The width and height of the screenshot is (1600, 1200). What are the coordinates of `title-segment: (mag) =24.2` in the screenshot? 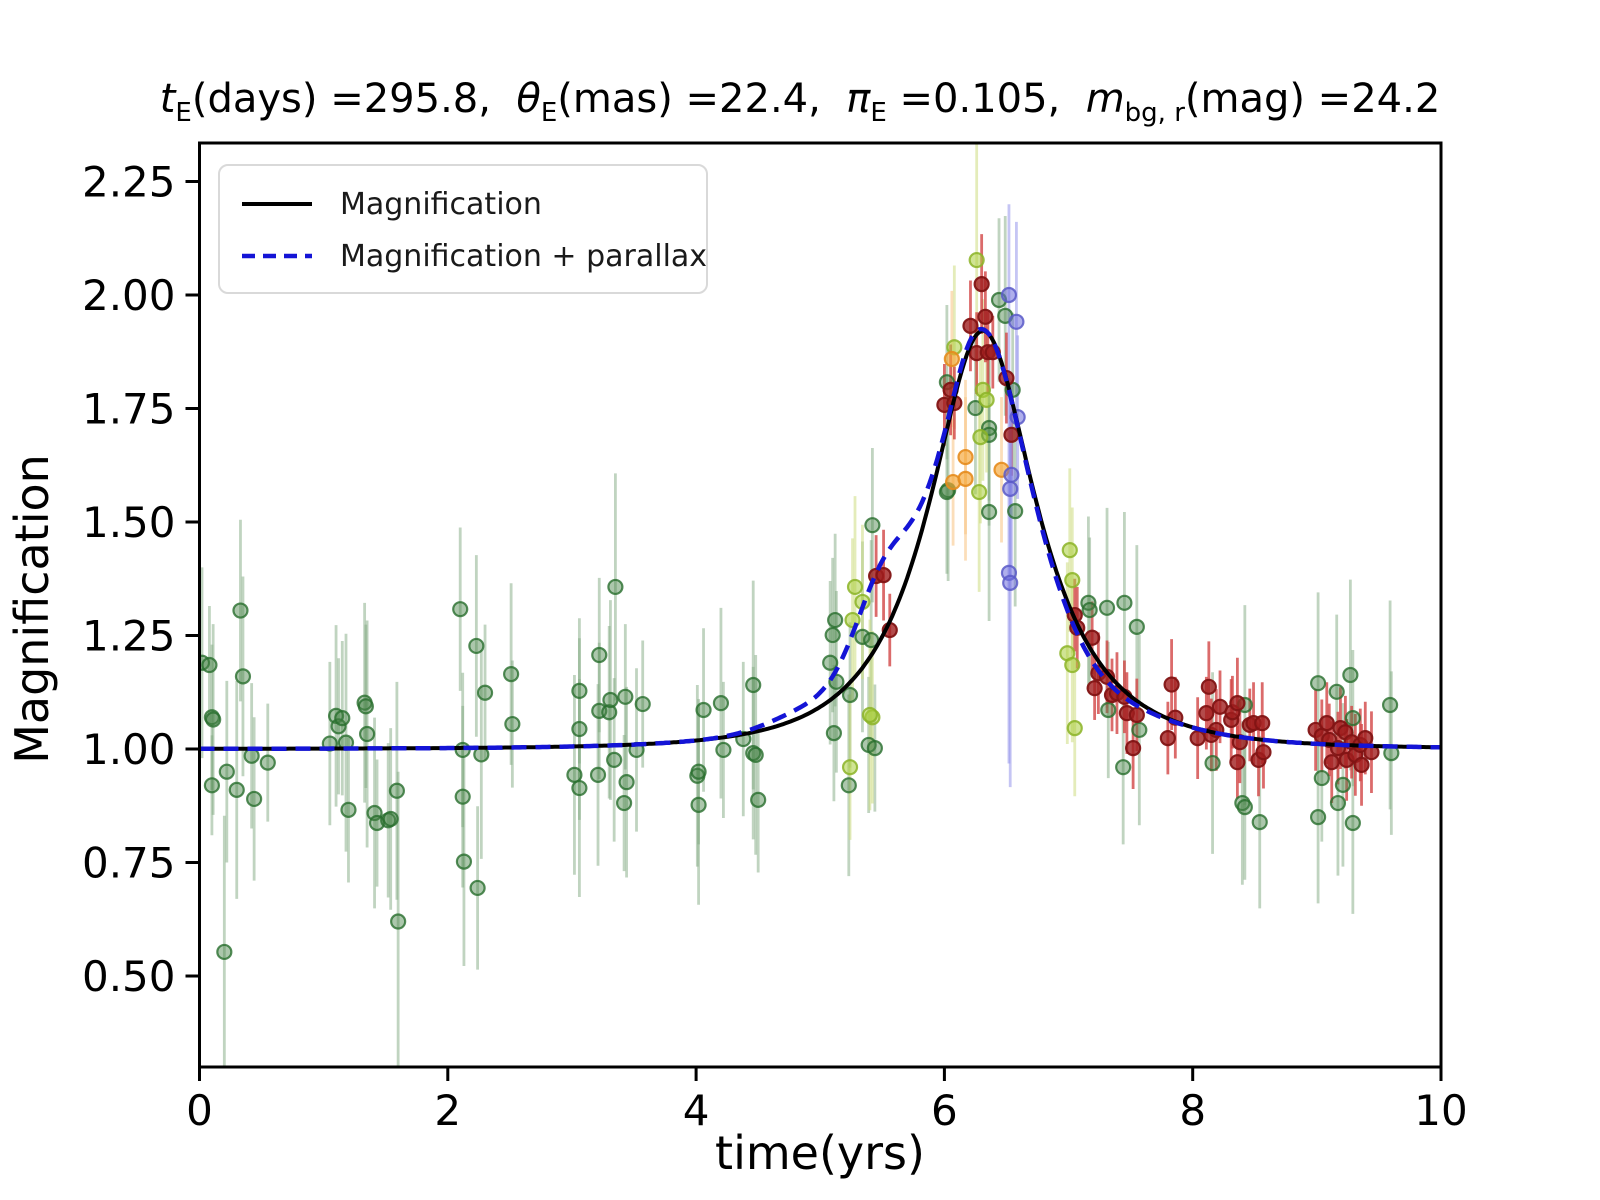 It's located at (1312, 99).